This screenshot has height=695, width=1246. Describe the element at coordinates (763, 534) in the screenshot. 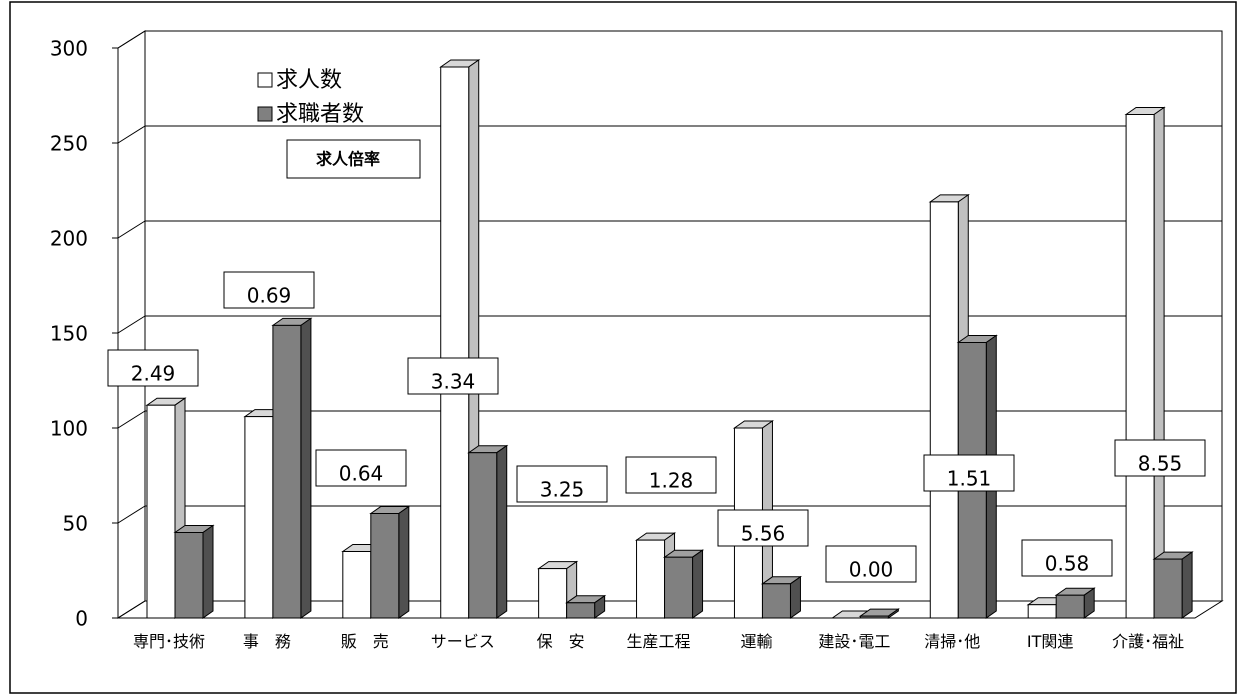

I see `ratio-label: 5.56` at that location.